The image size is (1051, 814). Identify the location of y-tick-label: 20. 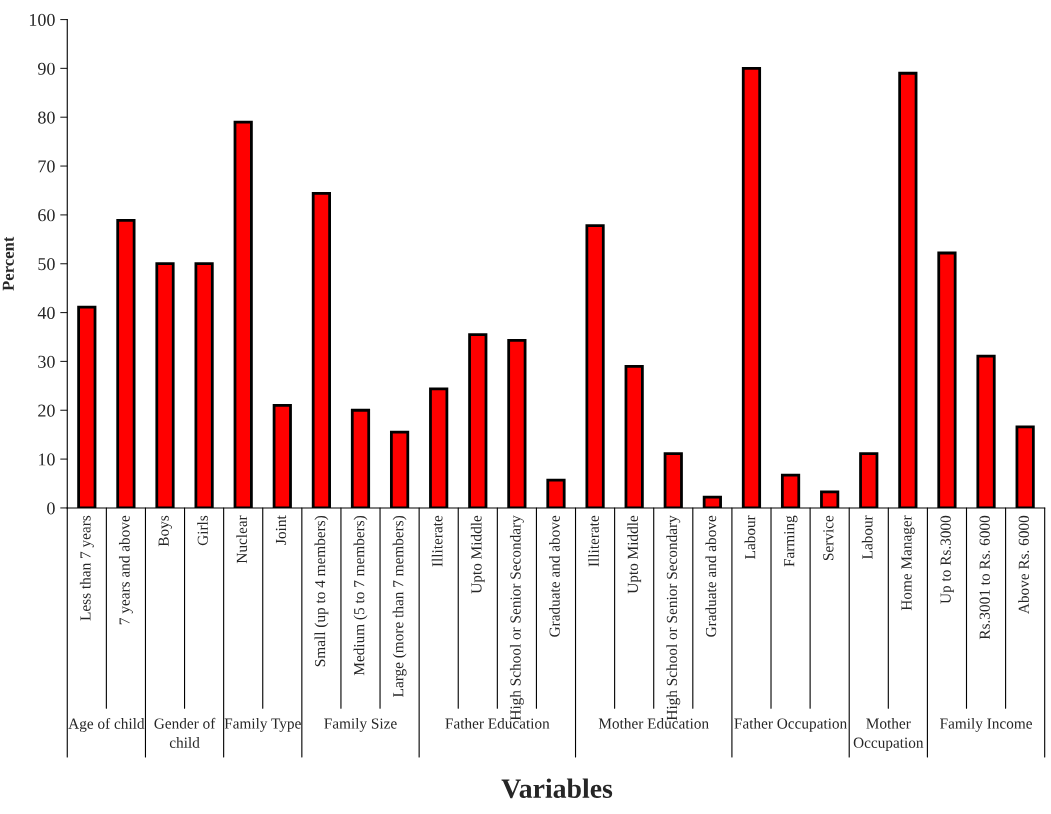
(46, 410).